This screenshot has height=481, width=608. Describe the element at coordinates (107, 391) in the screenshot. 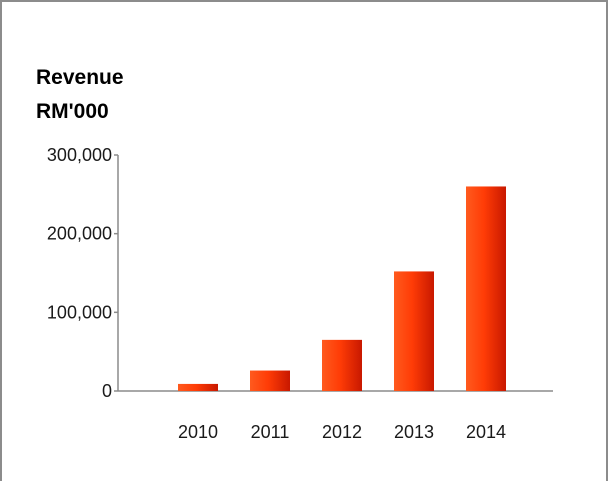

I see `y-tick-label: 0` at that location.